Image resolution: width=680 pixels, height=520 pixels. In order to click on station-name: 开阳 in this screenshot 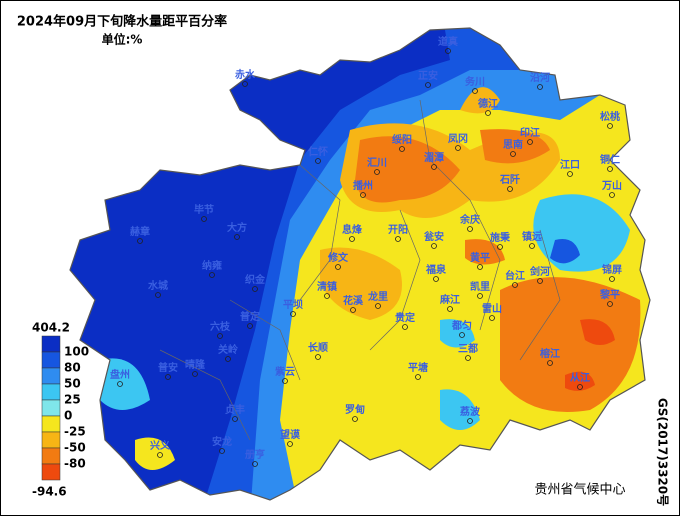, I will do `click(398, 230)`.